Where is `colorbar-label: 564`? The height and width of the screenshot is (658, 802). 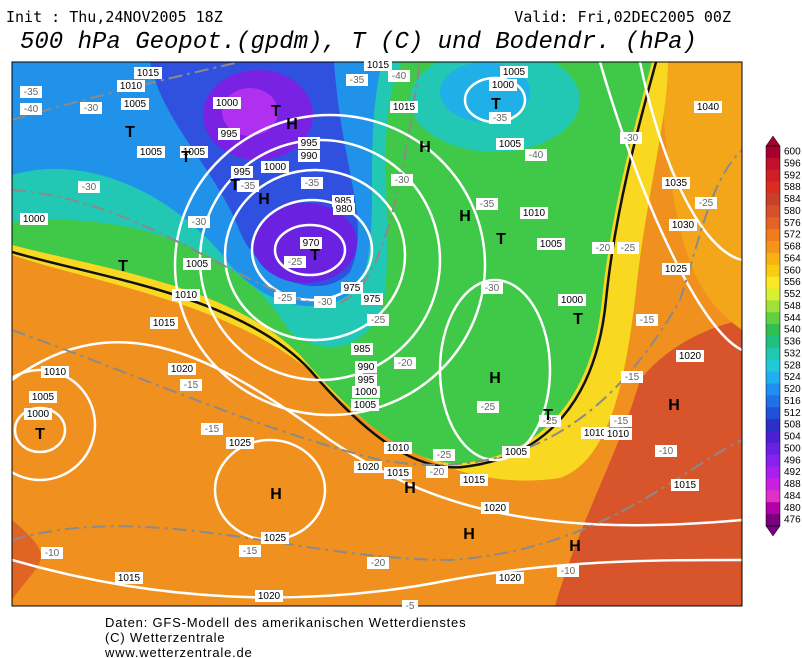 colorbar-label: 564 is located at coordinates (792, 258).